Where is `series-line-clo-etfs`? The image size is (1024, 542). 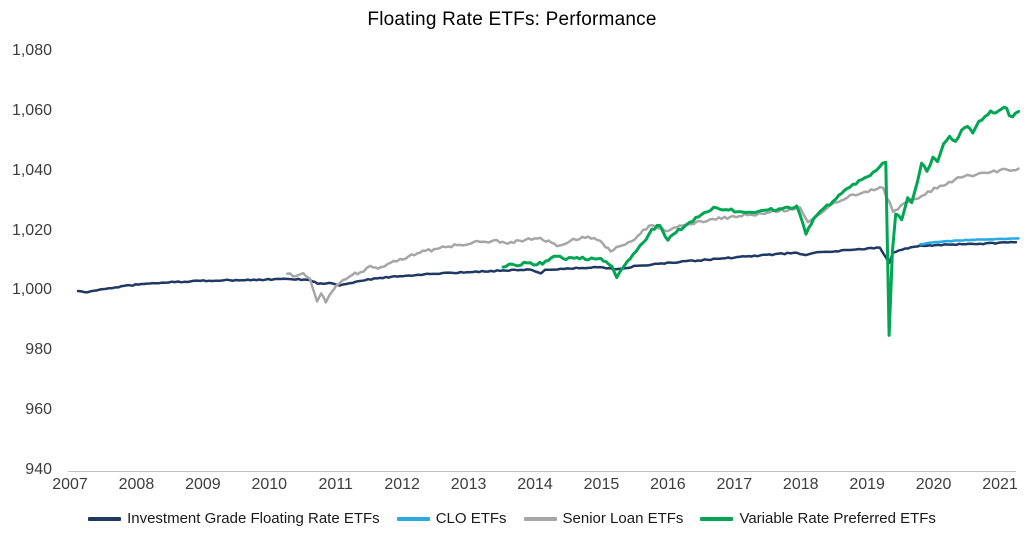
series-line-clo-etfs is located at coordinates (969, 241).